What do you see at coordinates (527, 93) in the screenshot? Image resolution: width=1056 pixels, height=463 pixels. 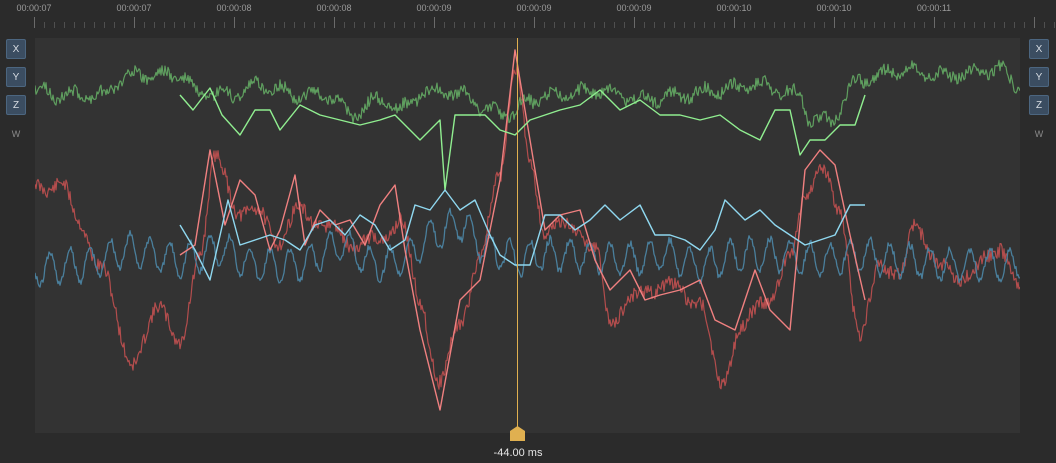 I see `y-raw-curve` at bounding box center [527, 93].